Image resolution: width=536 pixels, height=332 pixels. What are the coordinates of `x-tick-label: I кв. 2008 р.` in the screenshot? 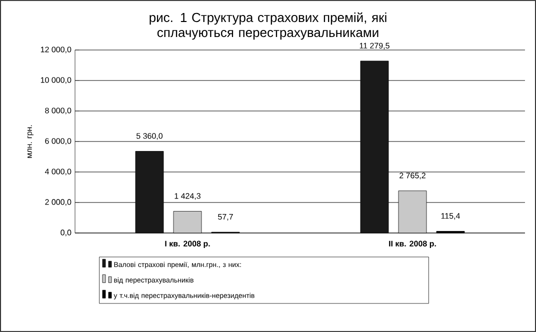 It's located at (187, 244).